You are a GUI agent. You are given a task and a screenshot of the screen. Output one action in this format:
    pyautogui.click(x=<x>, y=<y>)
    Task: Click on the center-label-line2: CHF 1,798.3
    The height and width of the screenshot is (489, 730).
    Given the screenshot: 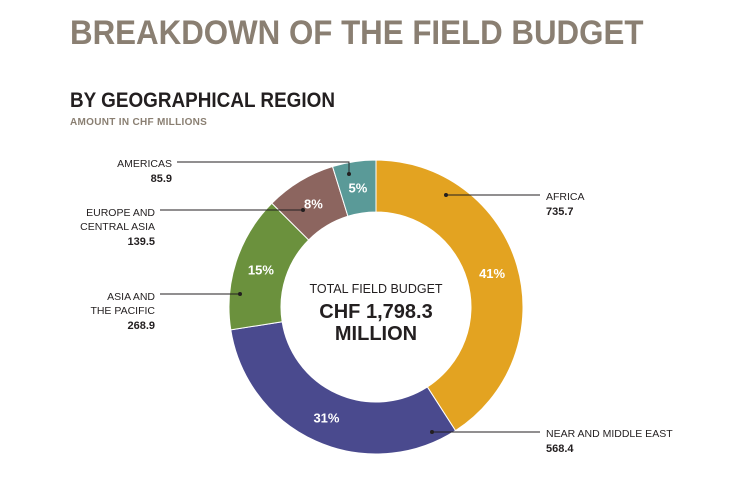 What is the action you would take?
    pyautogui.click(x=375, y=312)
    